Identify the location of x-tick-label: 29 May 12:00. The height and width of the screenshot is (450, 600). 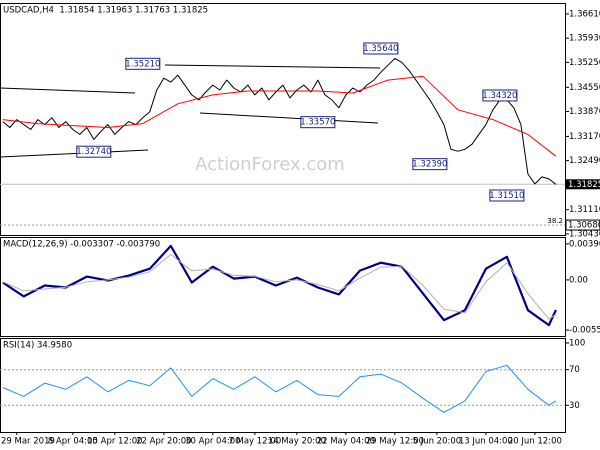
(395, 442).